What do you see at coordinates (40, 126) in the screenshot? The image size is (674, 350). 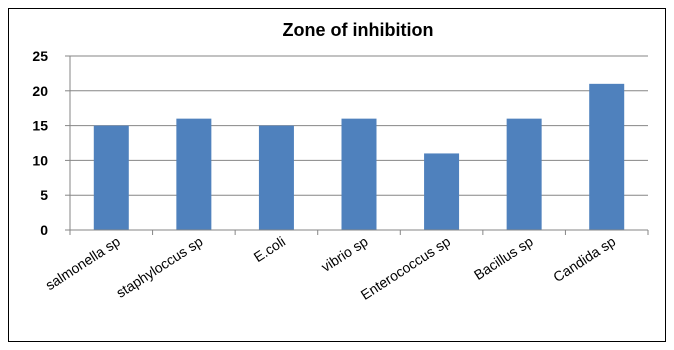 I see `y-tick-label: 15` at bounding box center [40, 126].